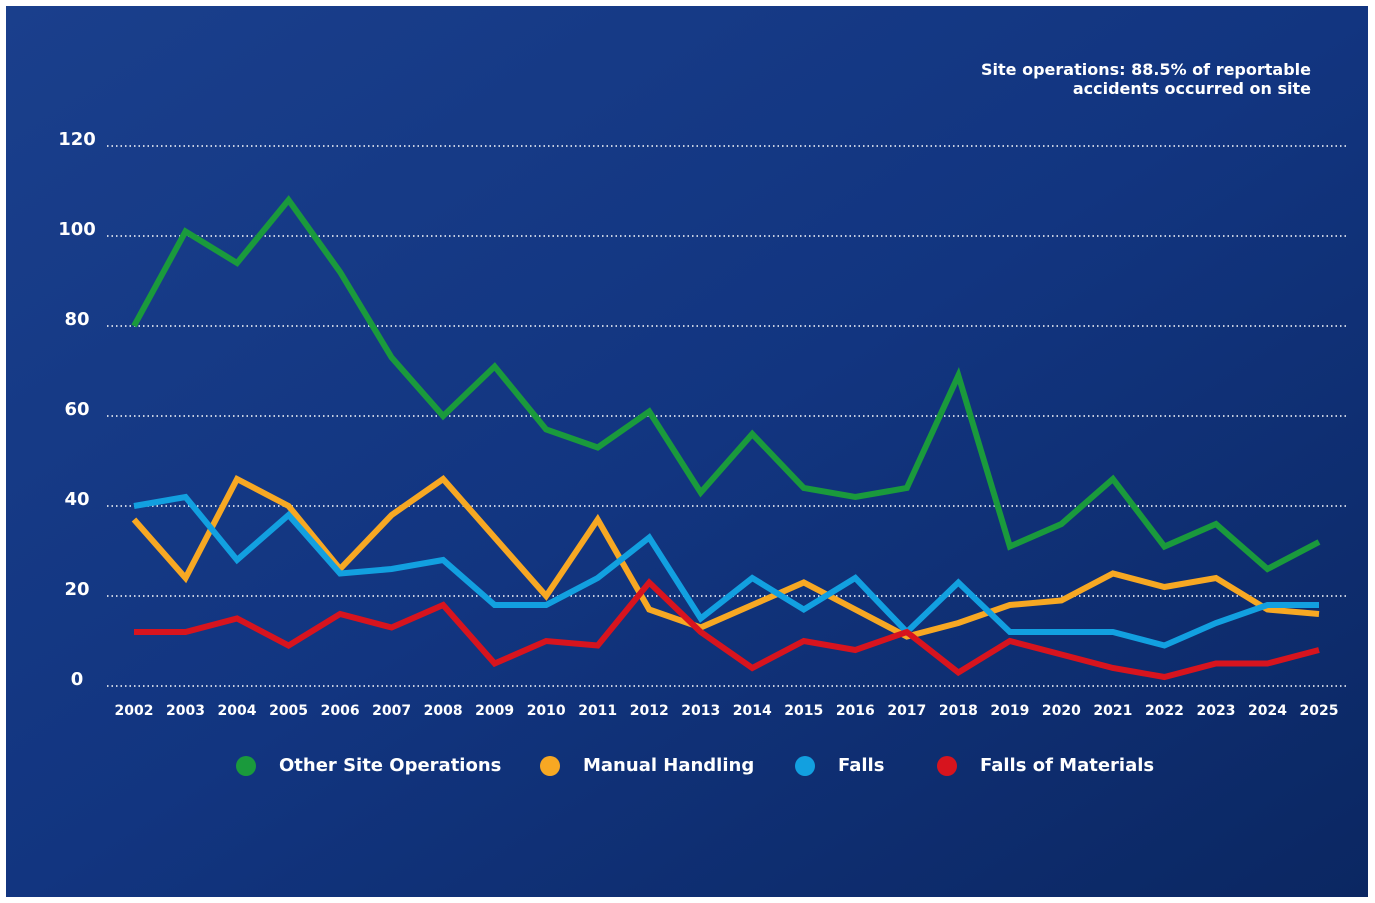 The height and width of the screenshot is (903, 1375). I want to click on y-tick-label: 100, so click(77, 229).